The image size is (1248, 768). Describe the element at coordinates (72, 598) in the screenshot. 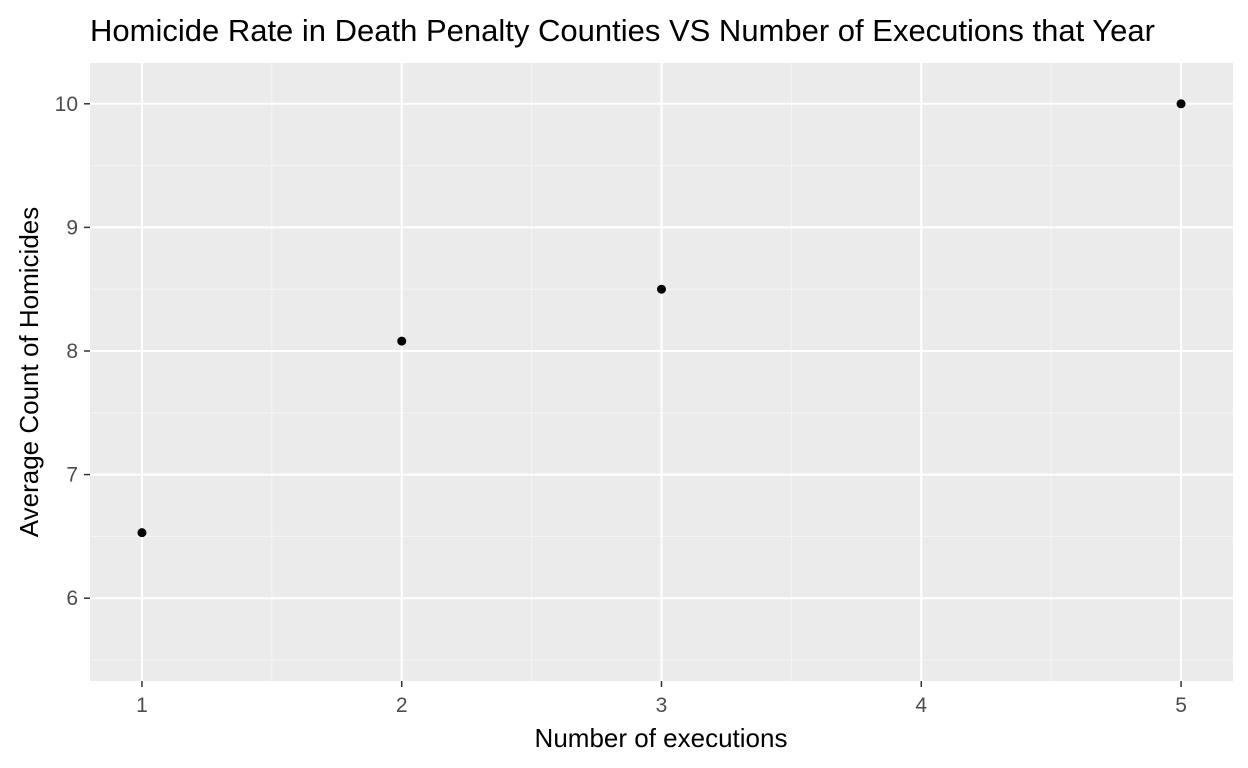

I see `y-tick-label: 6` at that location.